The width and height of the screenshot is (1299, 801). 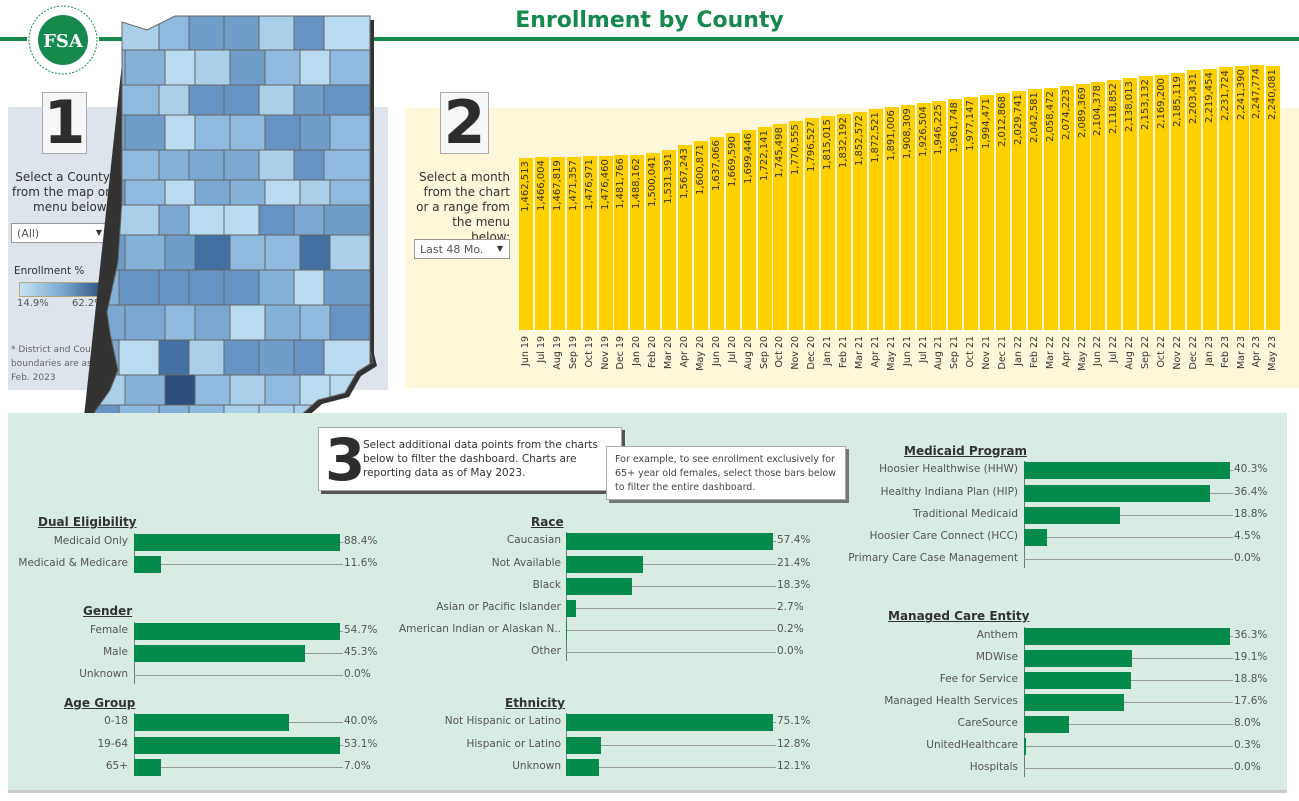 What do you see at coordinates (536, 766) in the screenshot?
I see `ethnicity-row-label: Unknown` at bounding box center [536, 766].